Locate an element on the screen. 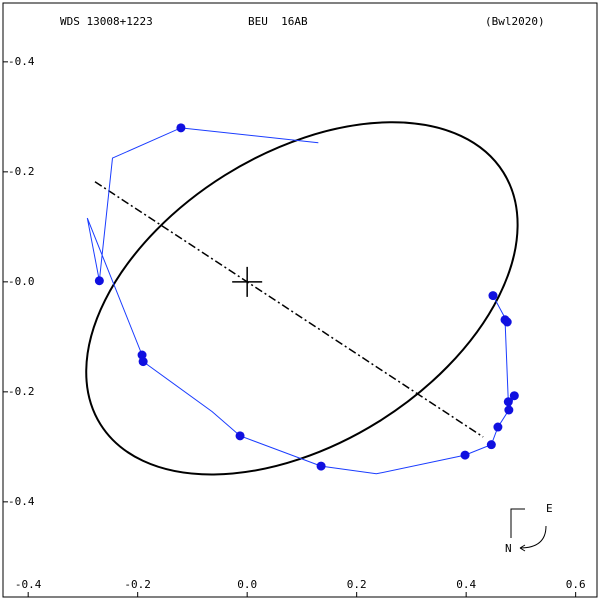  star-id: WDS 13008+1223 is located at coordinates (106, 21).